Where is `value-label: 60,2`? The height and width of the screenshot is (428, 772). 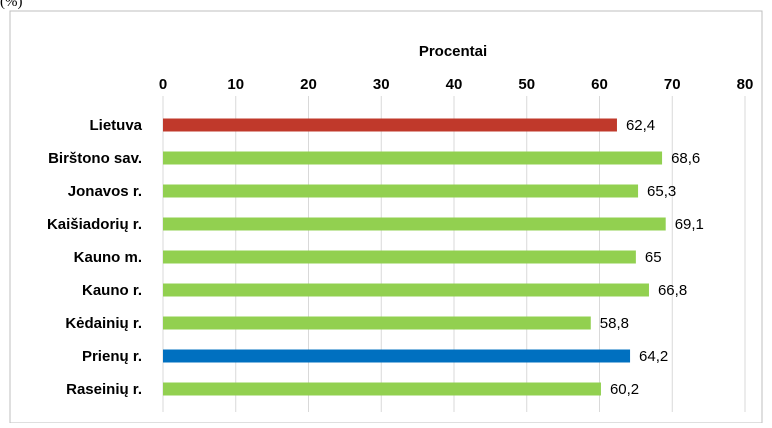
value-label: 60,2 is located at coordinates (624, 389).